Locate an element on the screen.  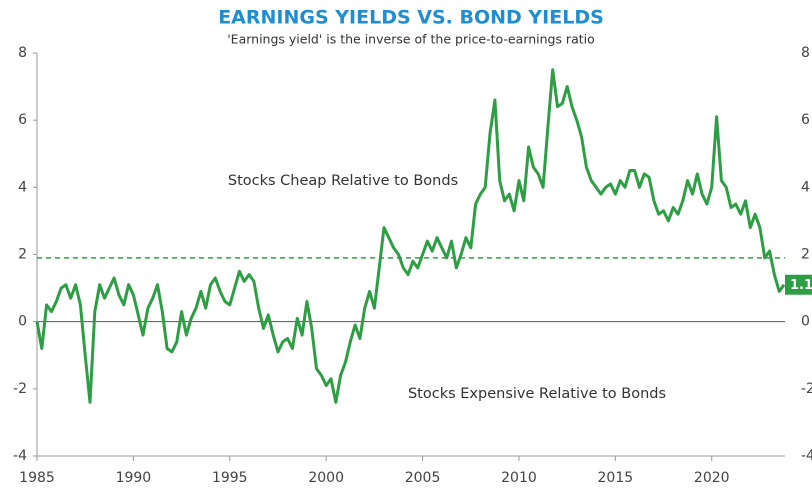
y-tick-label: 0 is located at coordinates (22, 322).